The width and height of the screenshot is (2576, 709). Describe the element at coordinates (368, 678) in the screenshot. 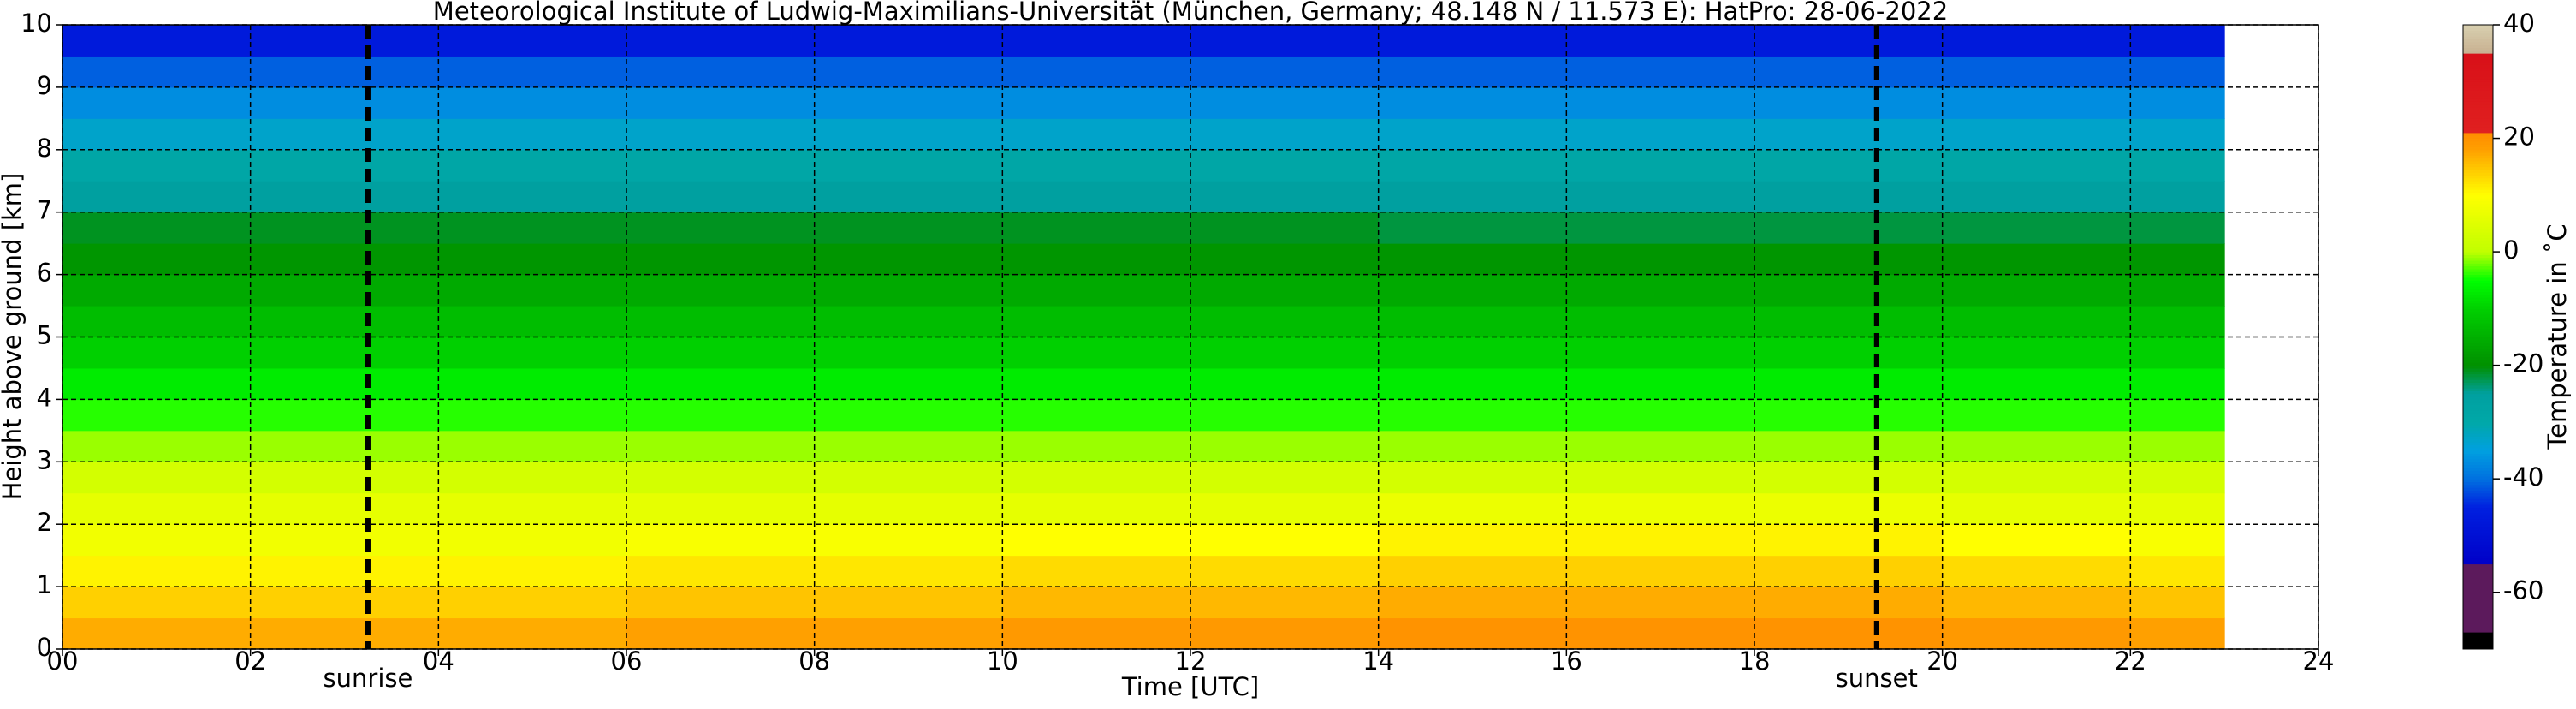

I see `event-label: sunrise` at that location.